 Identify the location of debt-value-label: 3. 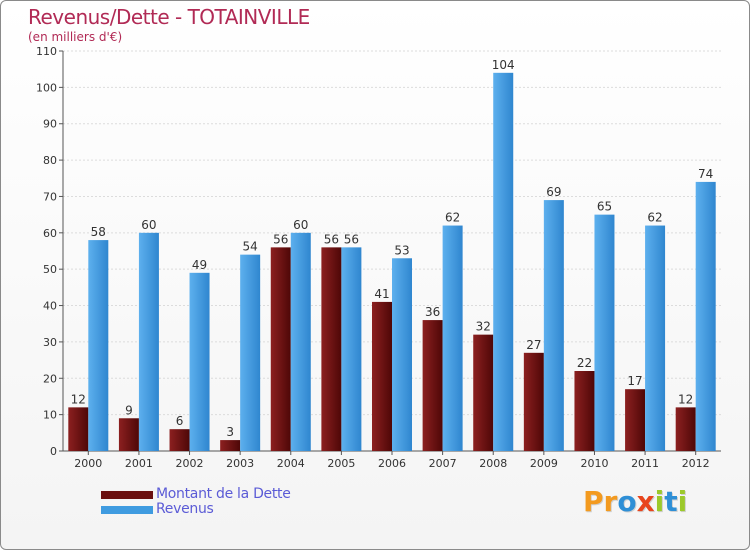
(230, 432).